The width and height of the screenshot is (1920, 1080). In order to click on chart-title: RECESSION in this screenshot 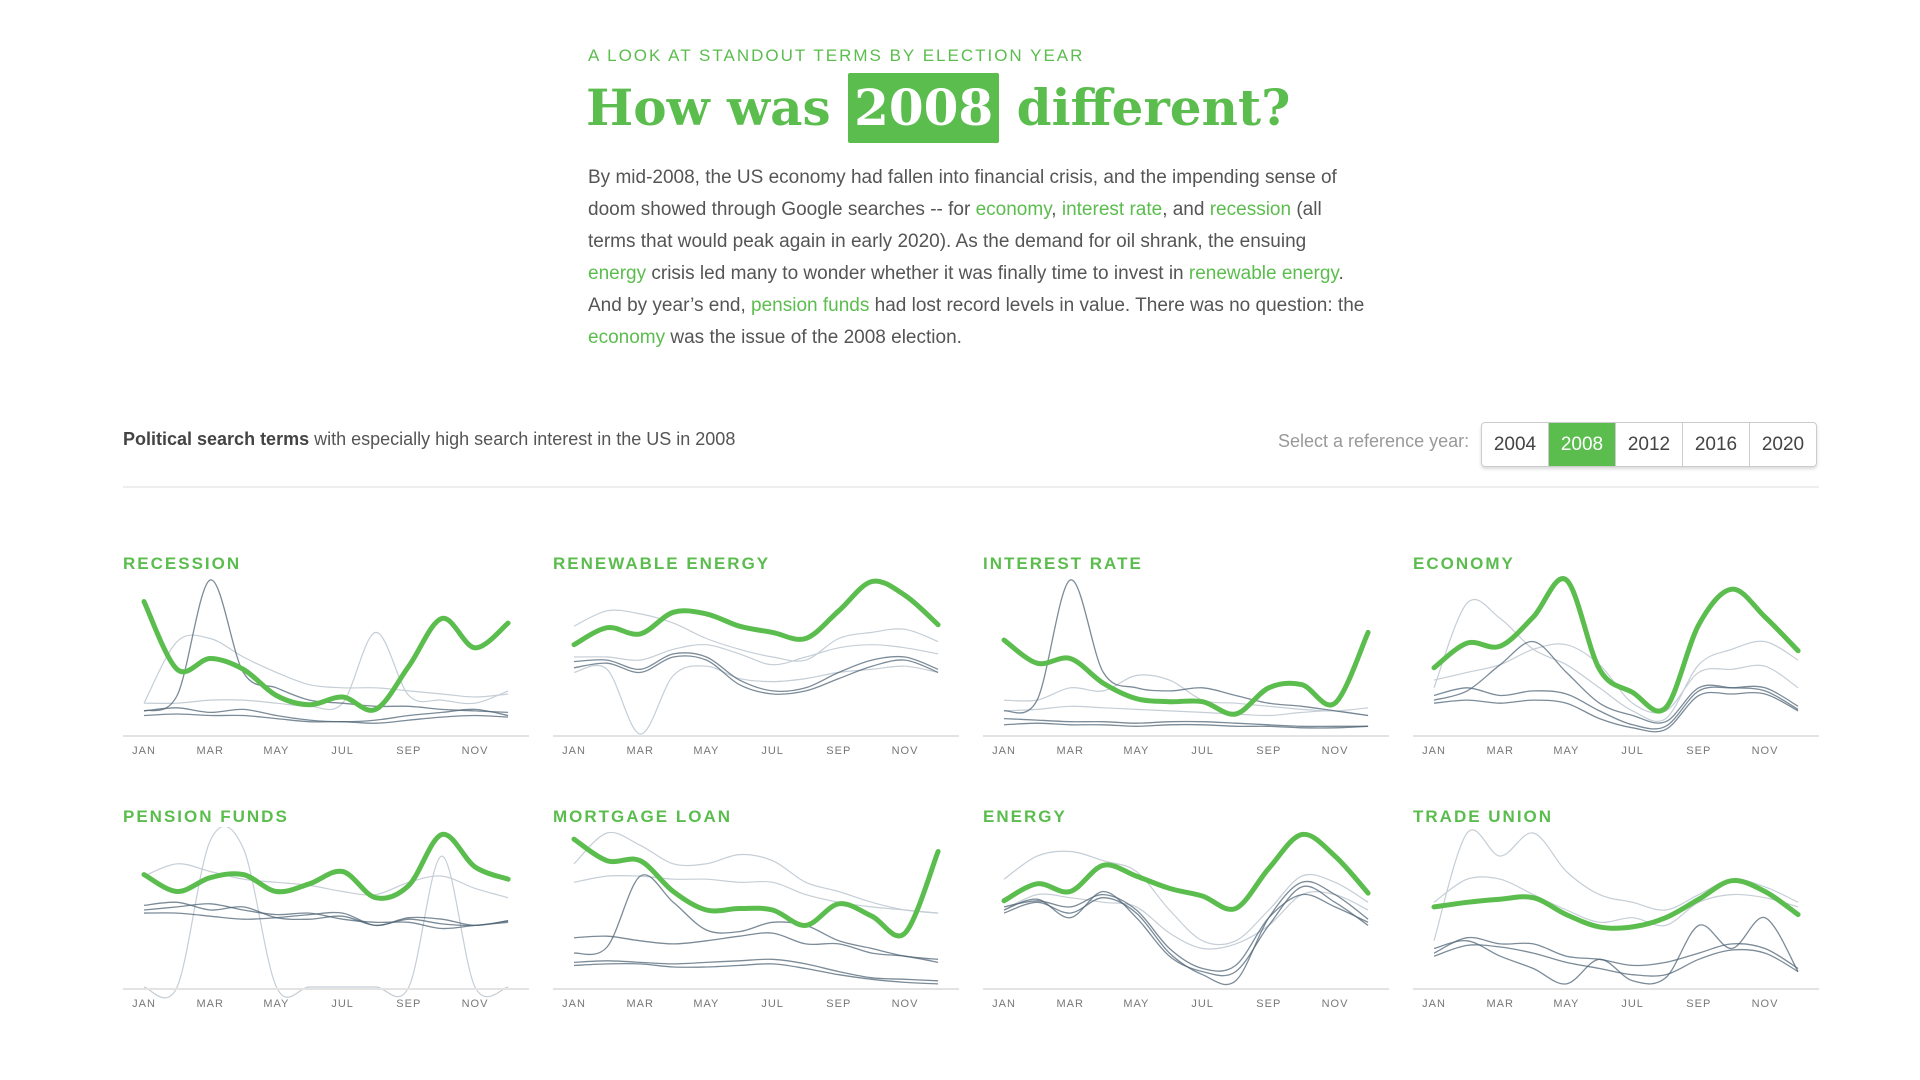, I will do `click(182, 563)`.